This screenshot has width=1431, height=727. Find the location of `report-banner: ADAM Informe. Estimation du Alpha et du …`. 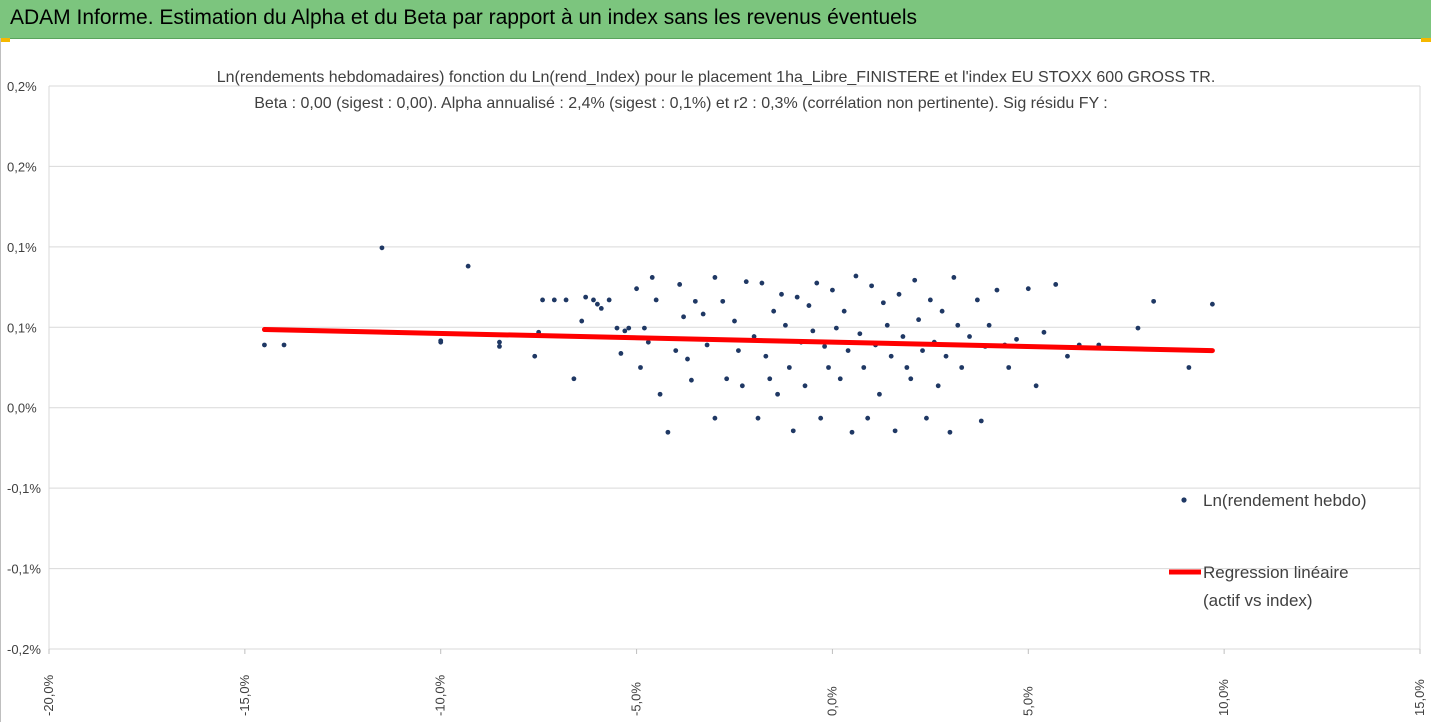

report-banner: ADAM Informe. Estimation du Alpha et du … is located at coordinates (715, 19).